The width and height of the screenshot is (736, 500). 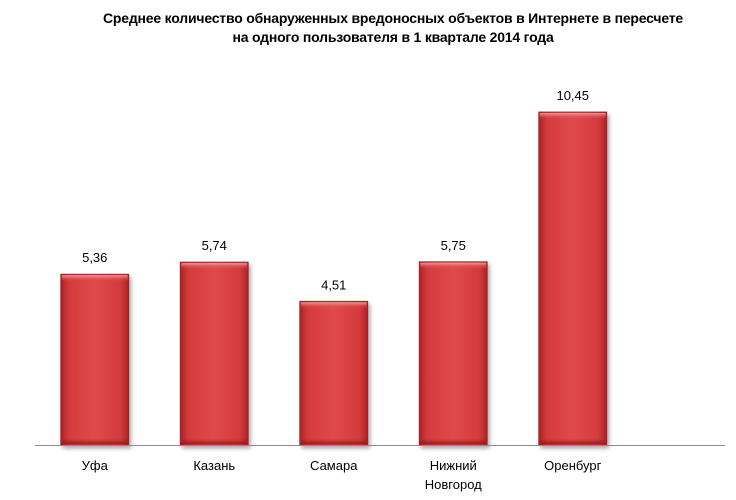 I want to click on x-tick-label-line: Уфа, so click(x=95, y=465).